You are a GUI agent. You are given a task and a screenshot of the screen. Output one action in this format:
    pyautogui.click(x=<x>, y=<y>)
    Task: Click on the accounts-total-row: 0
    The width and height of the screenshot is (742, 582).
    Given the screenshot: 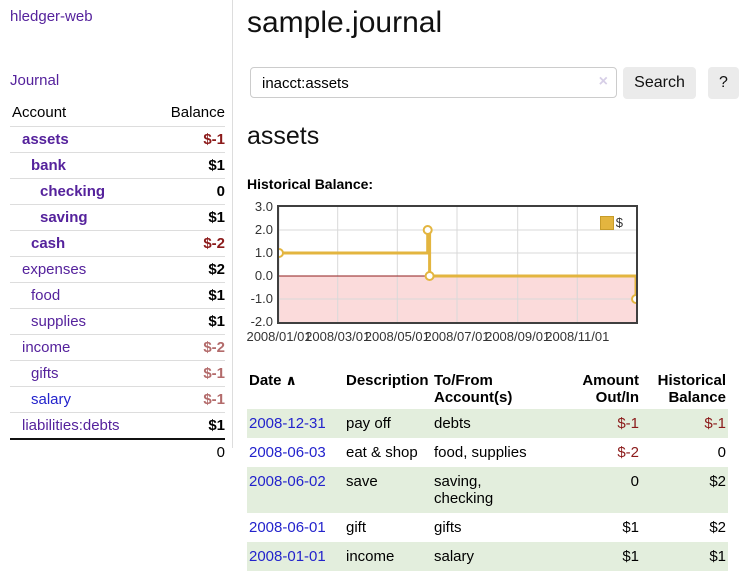 What is the action you would take?
    pyautogui.click(x=117, y=451)
    